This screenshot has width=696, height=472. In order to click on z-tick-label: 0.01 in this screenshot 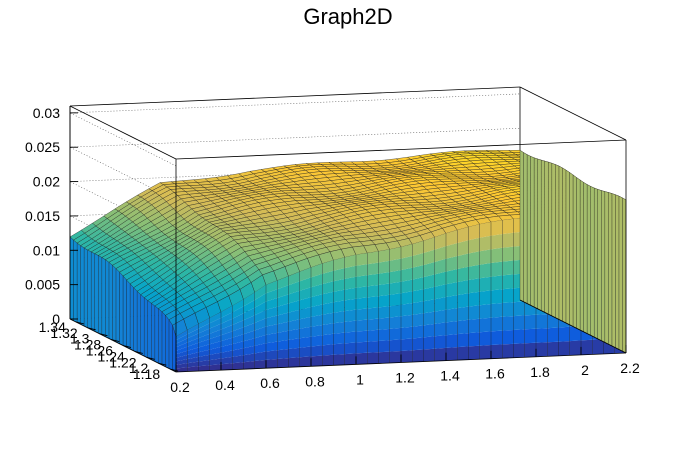, I will do `click(46, 250)`.